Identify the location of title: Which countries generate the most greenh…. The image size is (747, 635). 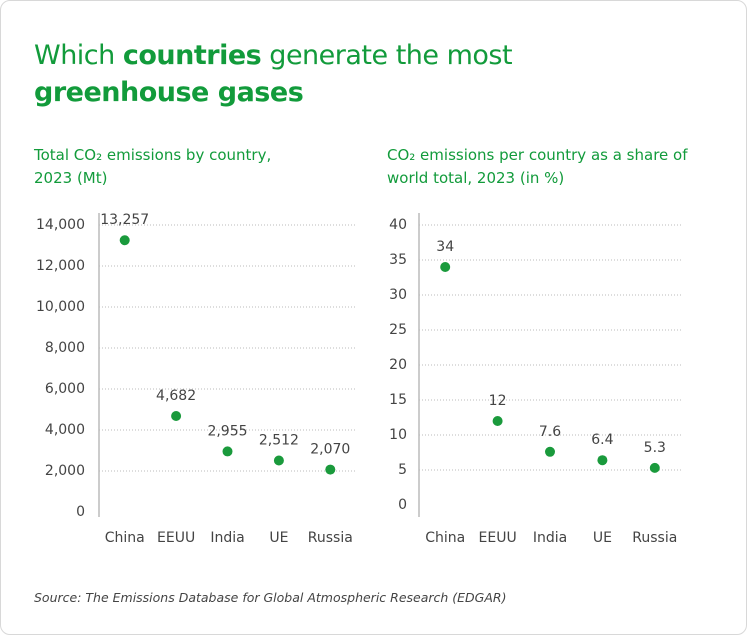
(284, 74).